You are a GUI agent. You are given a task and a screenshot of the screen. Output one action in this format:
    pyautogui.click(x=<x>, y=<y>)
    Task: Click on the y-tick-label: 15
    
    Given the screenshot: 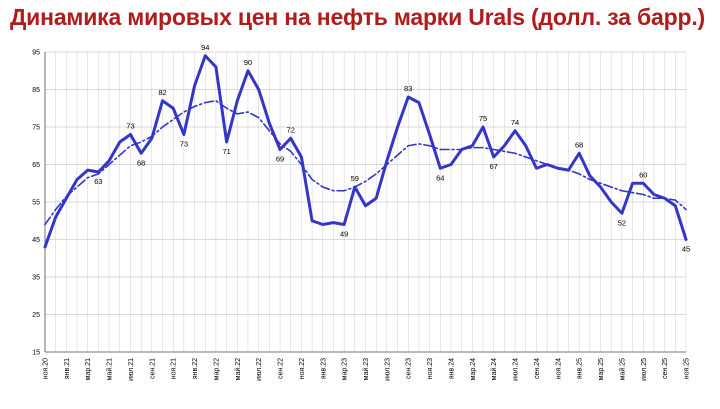 What is the action you would take?
    pyautogui.click(x=36, y=353)
    